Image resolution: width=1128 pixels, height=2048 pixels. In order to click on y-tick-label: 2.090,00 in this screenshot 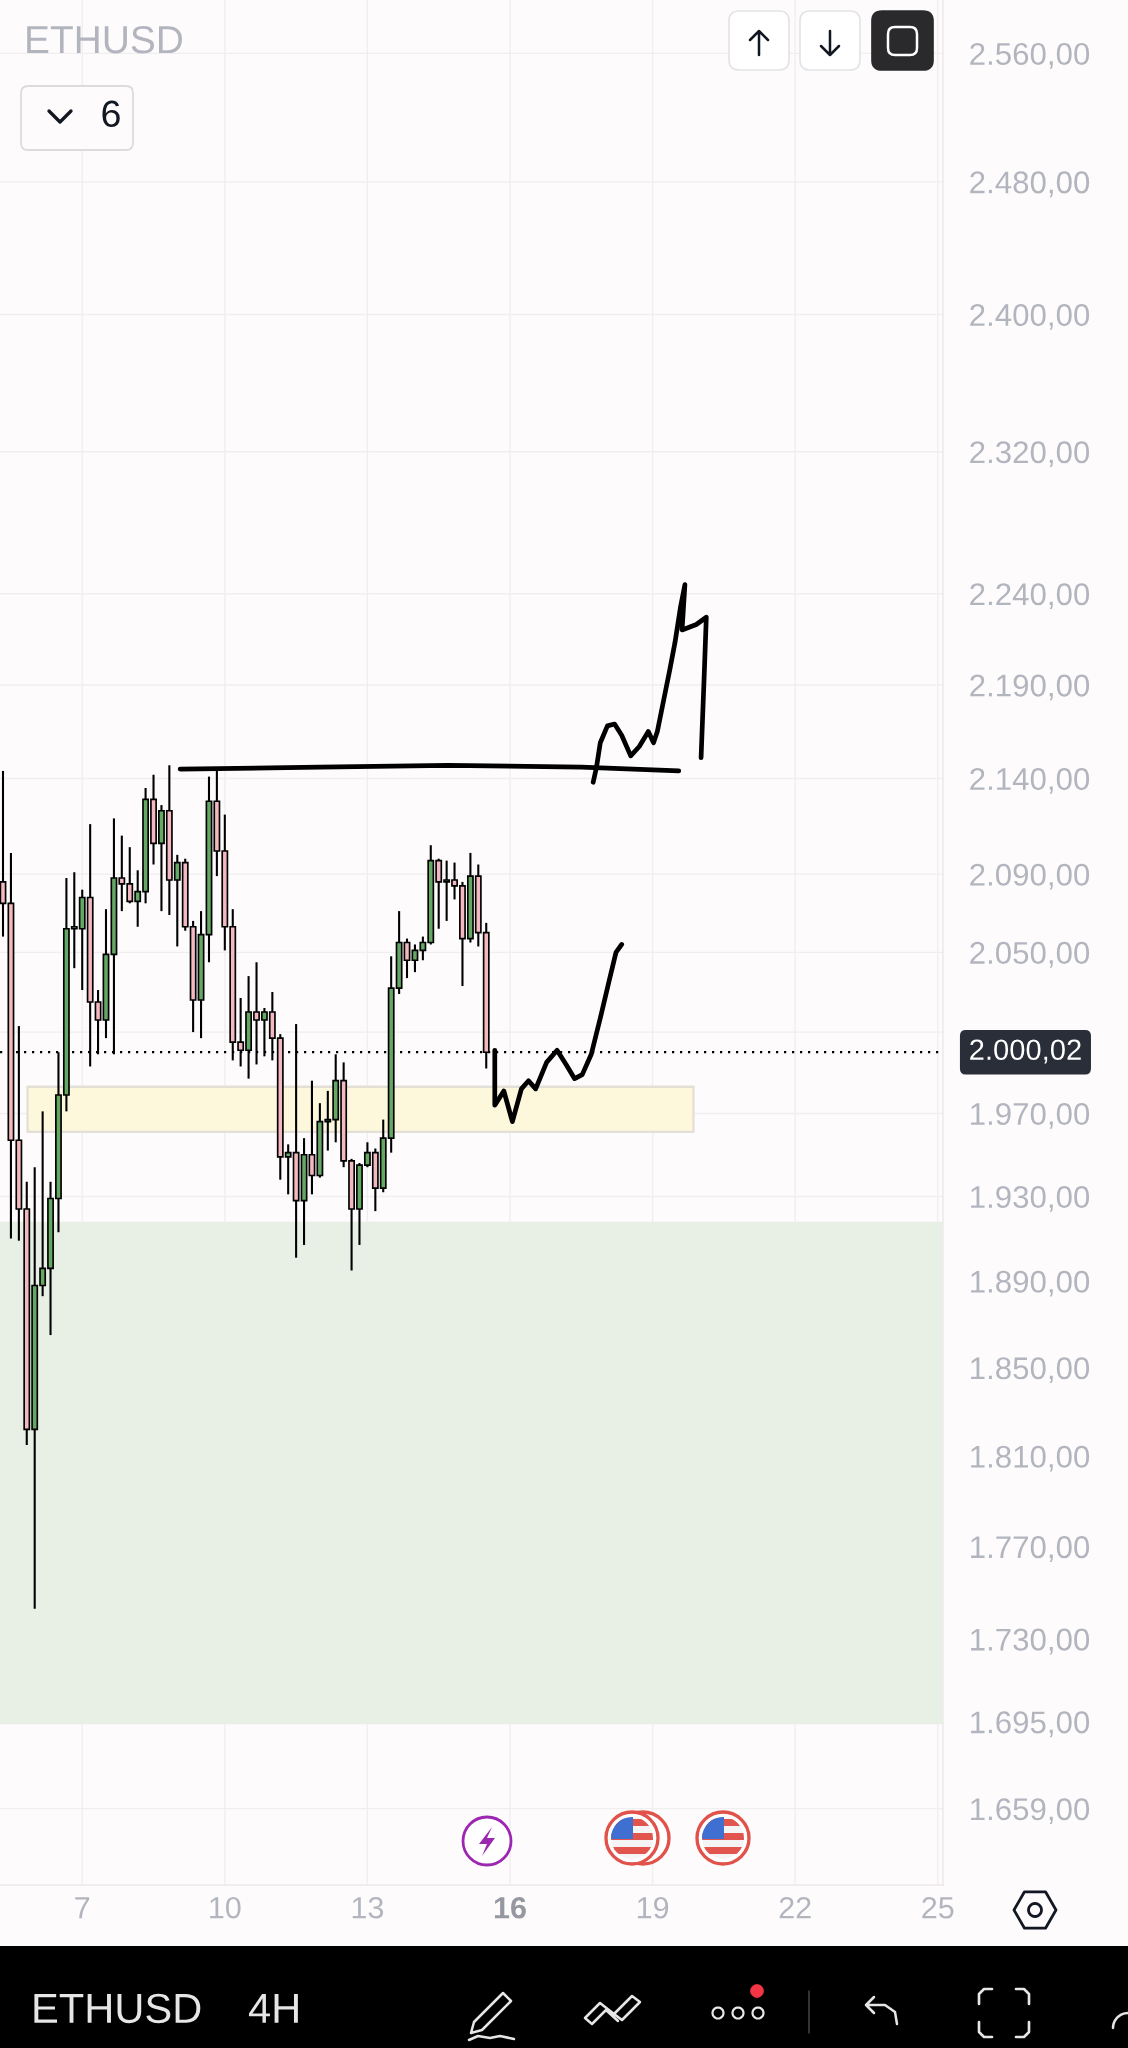, I will do `click(1030, 876)`.